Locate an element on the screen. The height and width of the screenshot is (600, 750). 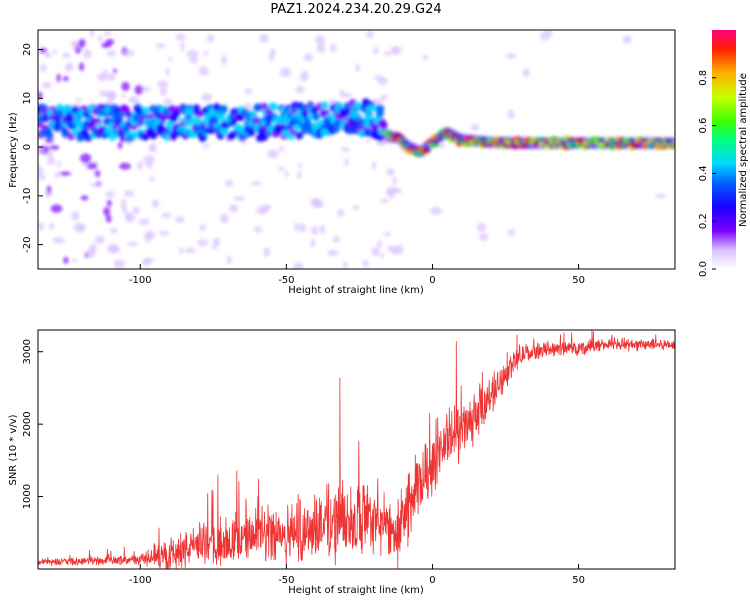
chart-title: PAZ1.2024.234.20.29.G24 is located at coordinates (355, 9).